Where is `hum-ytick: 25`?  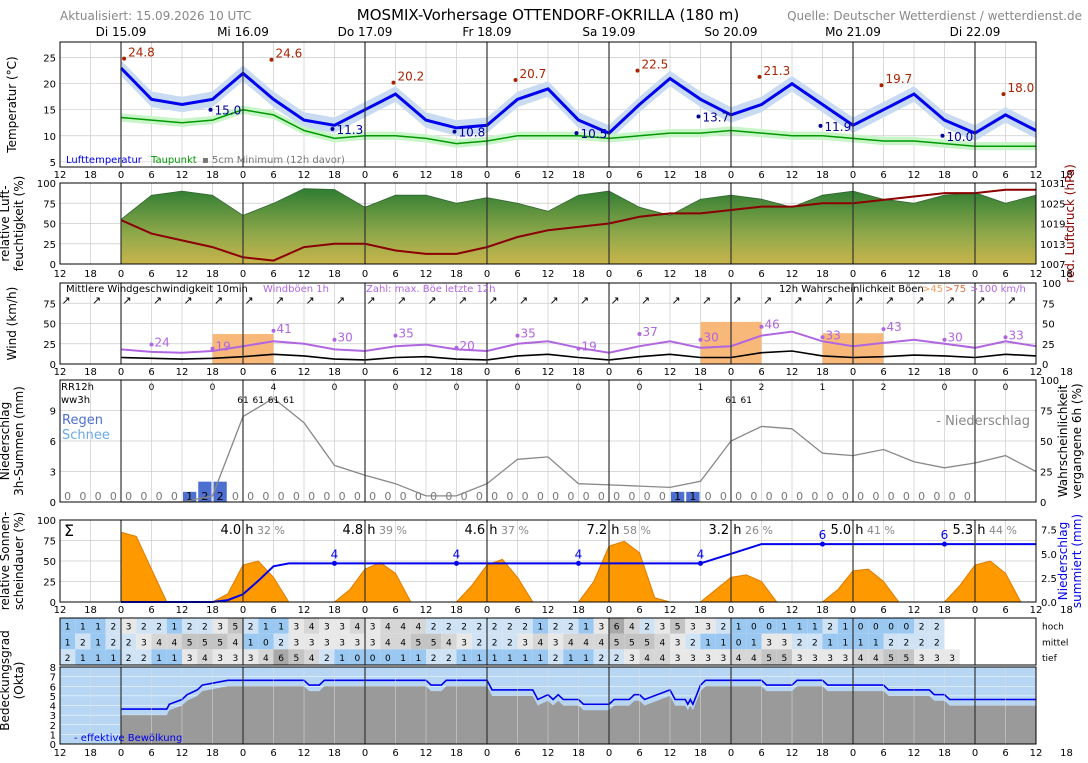
hum-ytick: 25 is located at coordinates (49, 245).